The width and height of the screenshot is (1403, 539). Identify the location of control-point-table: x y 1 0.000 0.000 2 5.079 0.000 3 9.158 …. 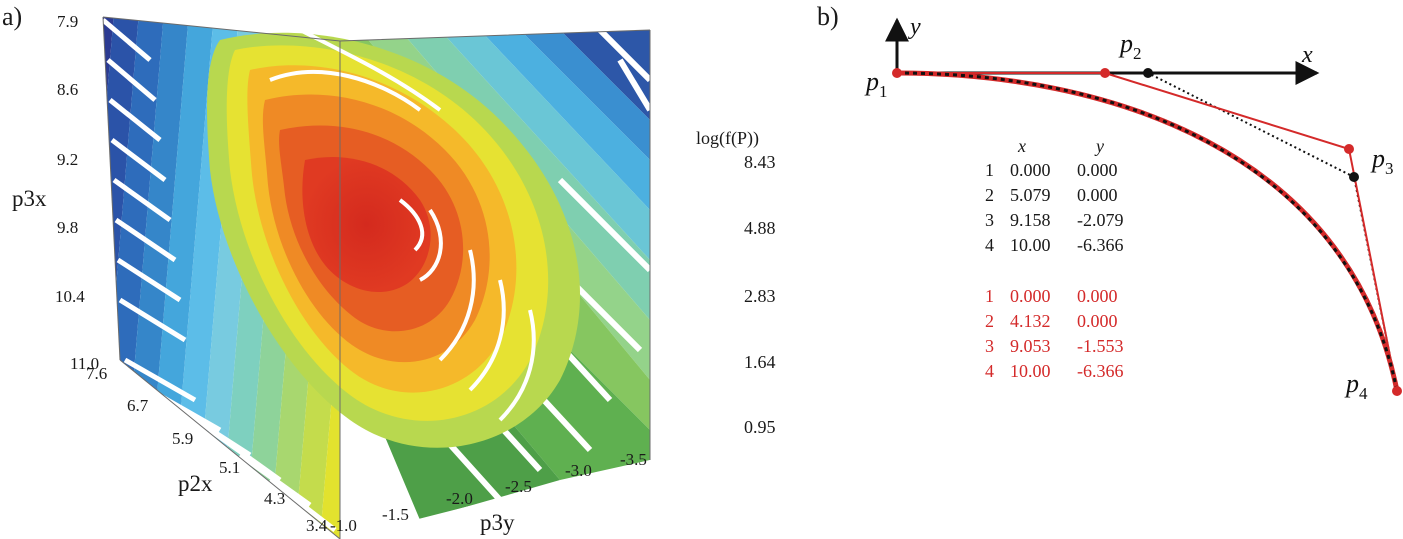
(1054, 258).